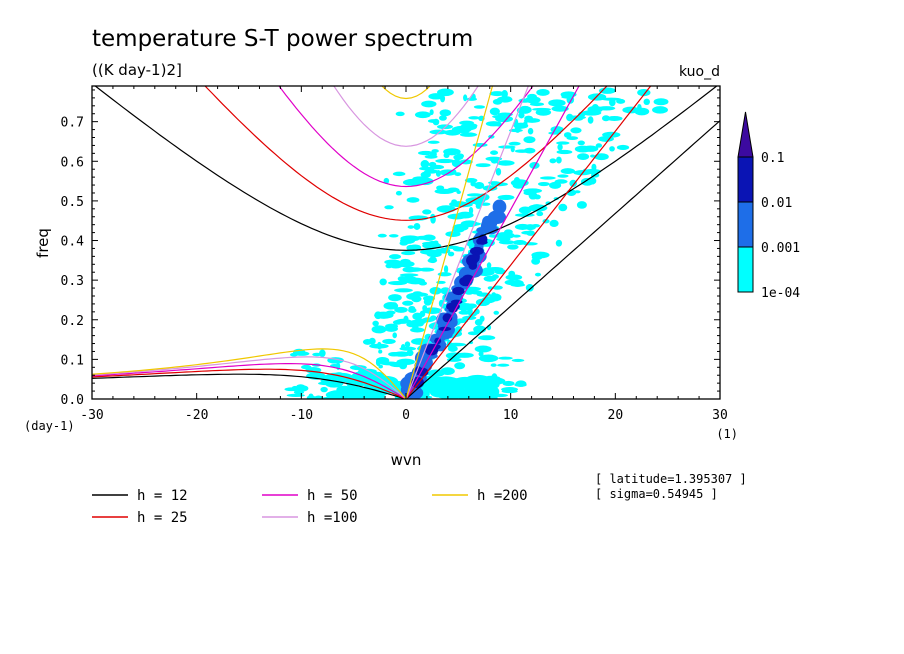  What do you see at coordinates (137, 70) in the screenshot?
I see `chart-subtitle: ((K day-1)2]` at bounding box center [137, 70].